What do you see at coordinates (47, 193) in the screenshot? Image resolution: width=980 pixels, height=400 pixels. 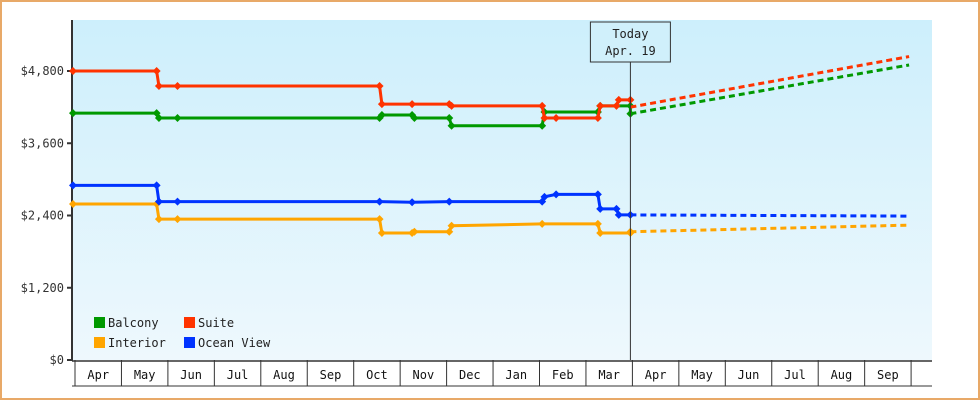 I see `y-axis: $0 $1,200 $2,400 $3,600 $4,800` at bounding box center [47, 193].